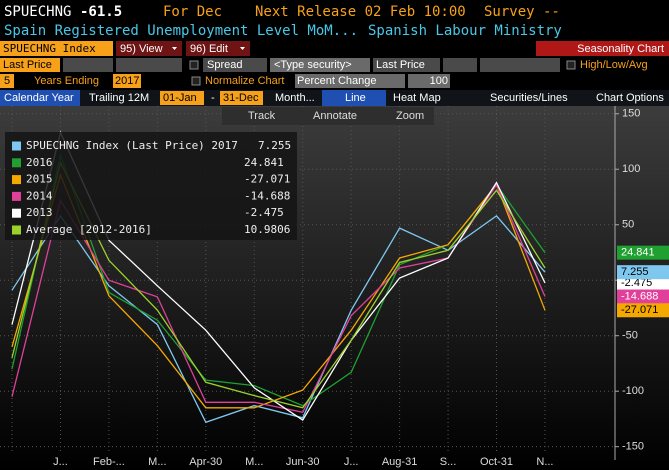 This screenshot has height=470, width=669. I want to click on years-input, so click(7, 81).